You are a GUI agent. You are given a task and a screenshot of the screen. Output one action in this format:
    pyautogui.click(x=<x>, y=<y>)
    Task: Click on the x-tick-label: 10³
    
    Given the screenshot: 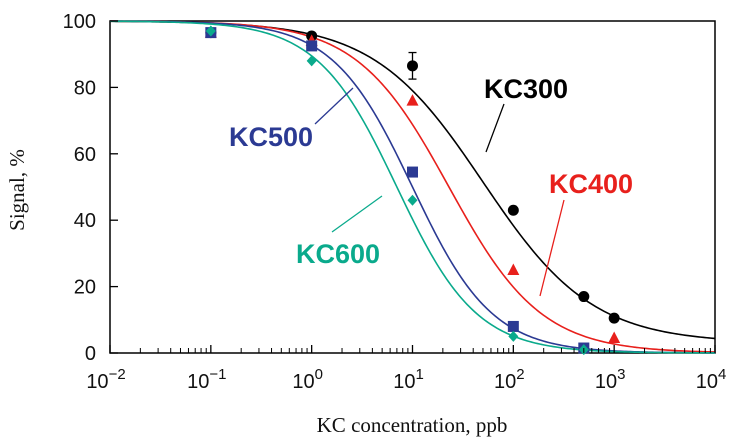 What is the action you would take?
    pyautogui.click(x=610, y=379)
    